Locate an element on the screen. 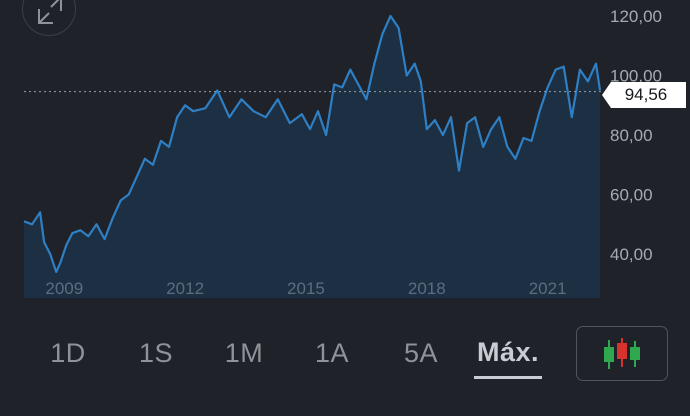  current-price-badge: 94,56 is located at coordinates (644, 95).